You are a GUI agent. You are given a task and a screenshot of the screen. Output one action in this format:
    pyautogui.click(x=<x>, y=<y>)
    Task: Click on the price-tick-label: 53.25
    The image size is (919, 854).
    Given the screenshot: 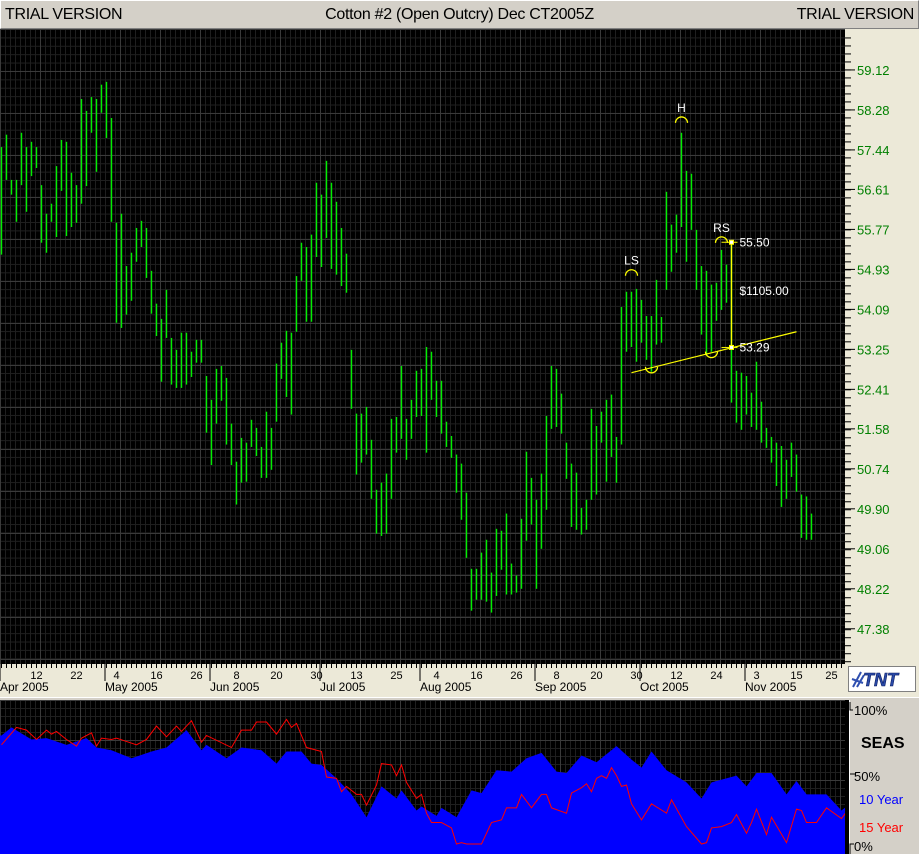 What is the action you would take?
    pyautogui.click(x=873, y=349)
    